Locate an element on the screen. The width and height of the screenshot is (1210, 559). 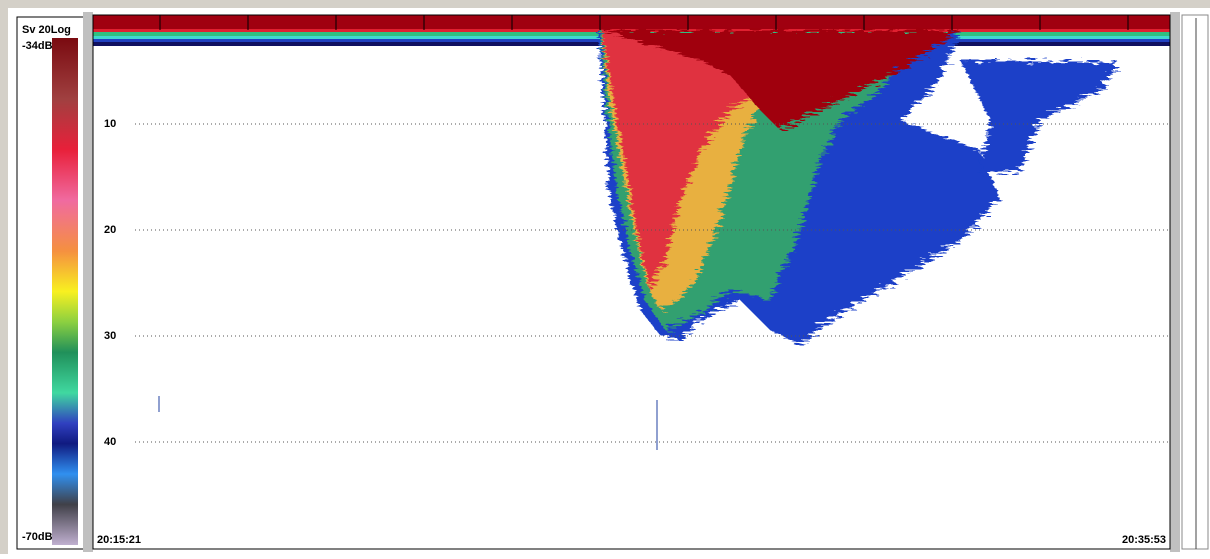
depth-label: 20 is located at coordinates (110, 230).